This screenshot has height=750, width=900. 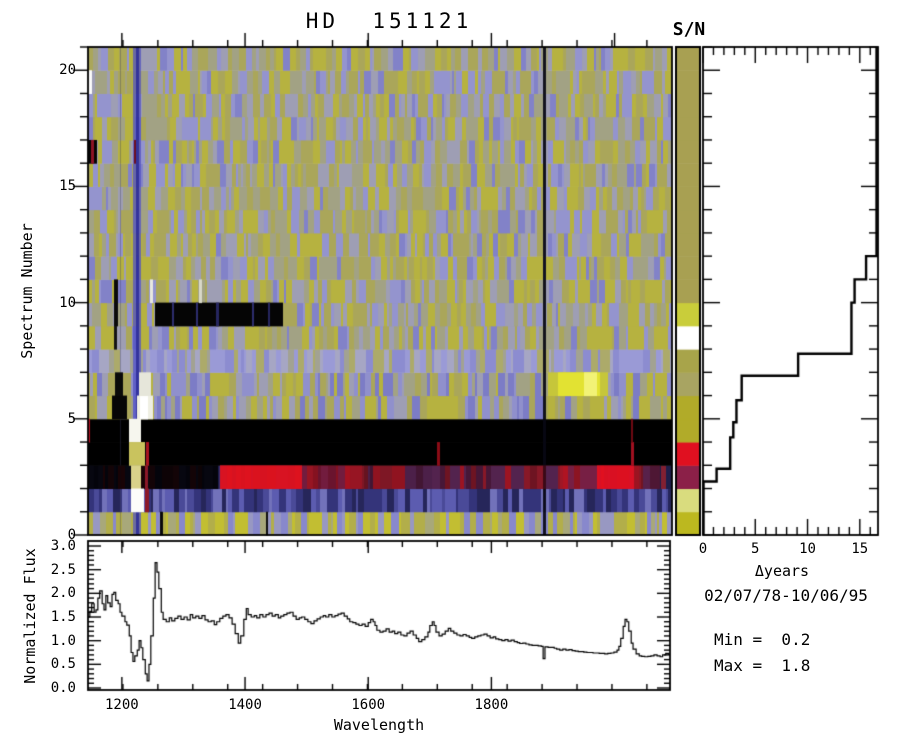 I want to click on main-ytick-label: 0, so click(x=71, y=535).